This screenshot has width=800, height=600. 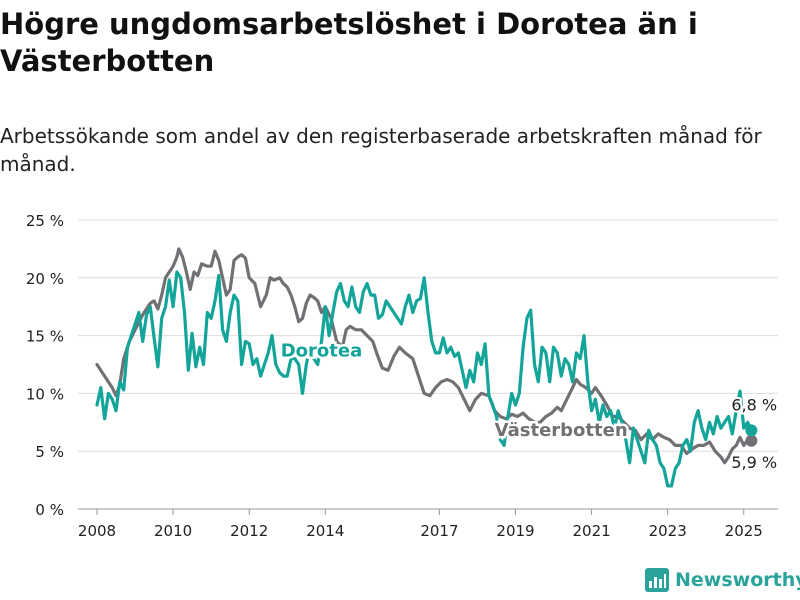 I want to click on vasterbotten-series-label: Västerbotten, so click(x=561, y=430).